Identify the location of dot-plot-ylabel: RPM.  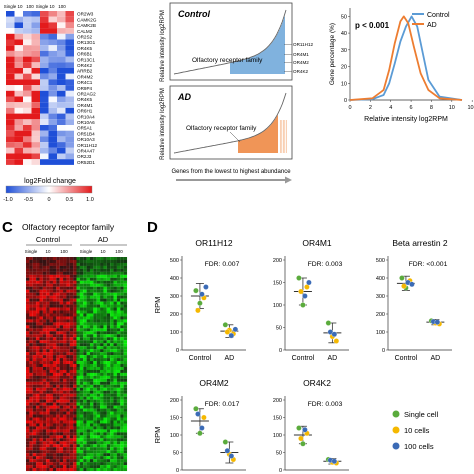
(157, 305).